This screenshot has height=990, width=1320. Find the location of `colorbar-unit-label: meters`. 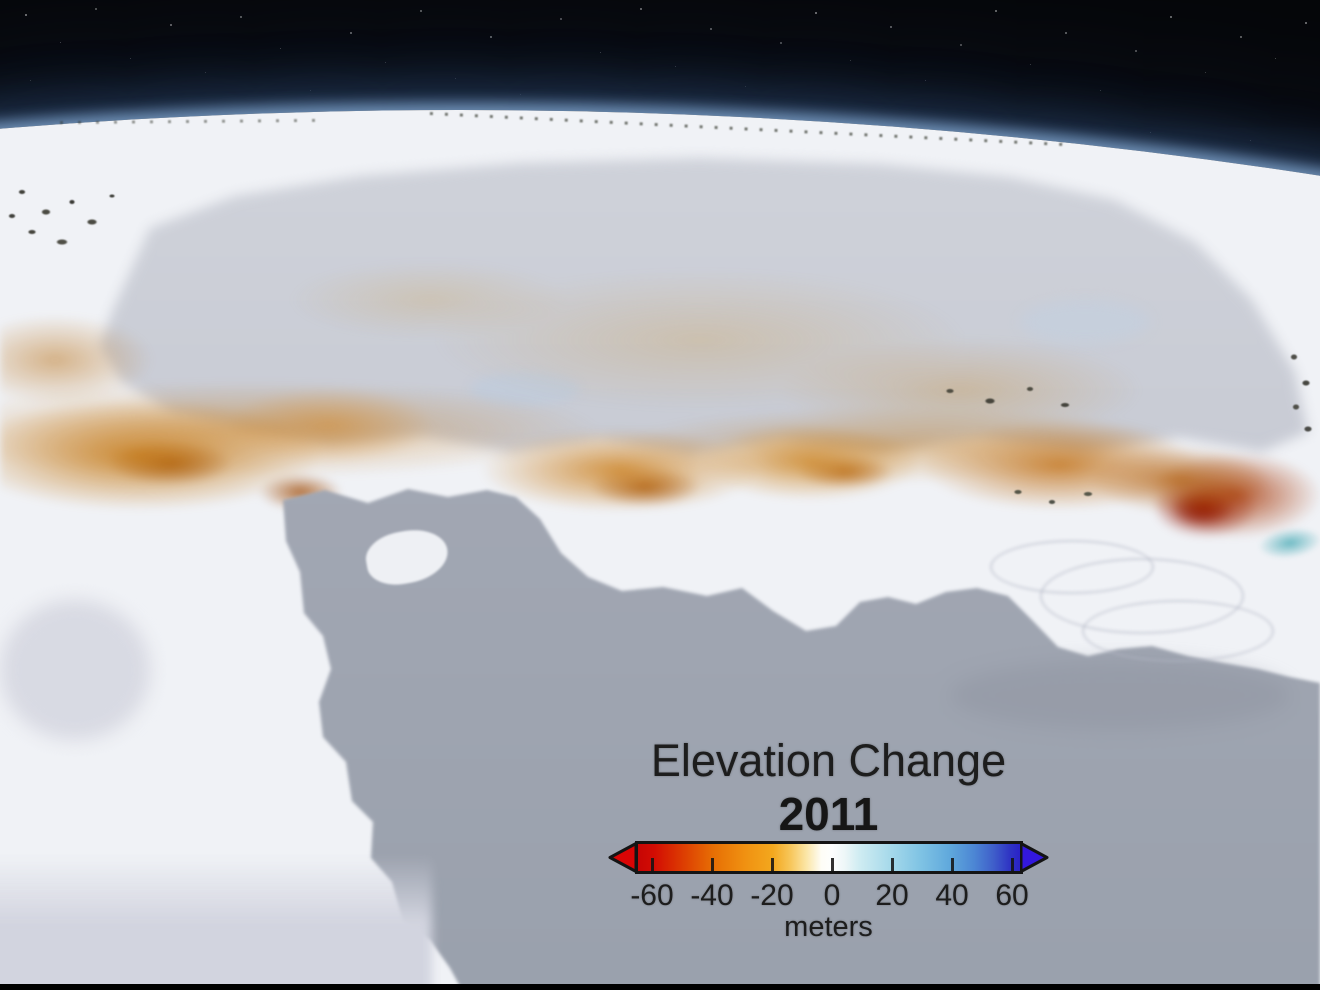

colorbar-unit-label: meters is located at coordinates (828, 927).